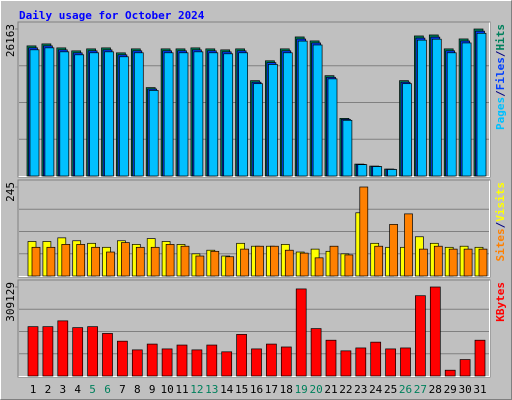 This screenshot has height=400, width=512. What do you see at coordinates (181, 389) in the screenshot?
I see `x-tick-label: 11` at bounding box center [181, 389].